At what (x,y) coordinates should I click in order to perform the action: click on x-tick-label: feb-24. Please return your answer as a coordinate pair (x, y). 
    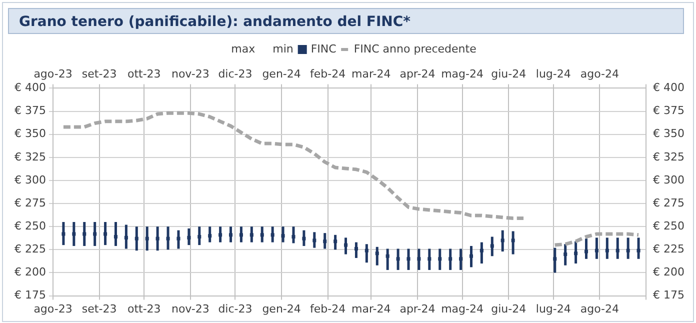
    Looking at the image, I should click on (328, 309).